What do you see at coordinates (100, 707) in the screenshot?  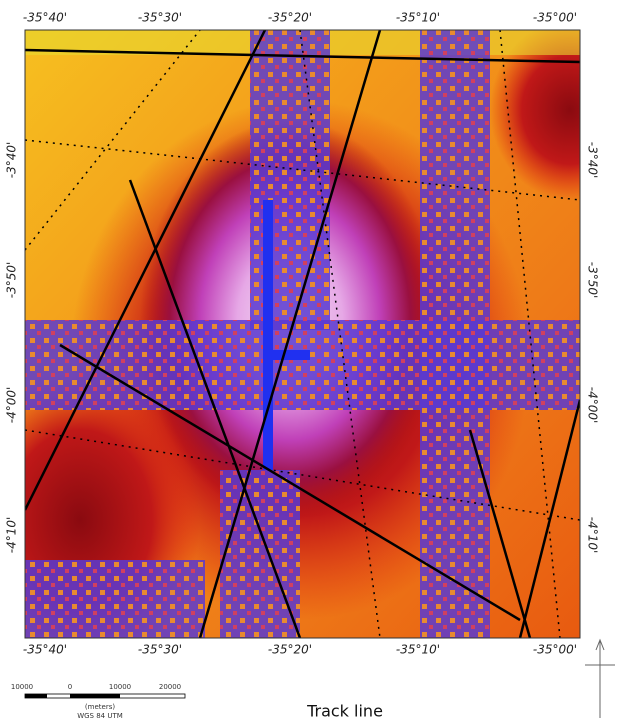 I see `scale-unit: (meters)` at bounding box center [100, 707].